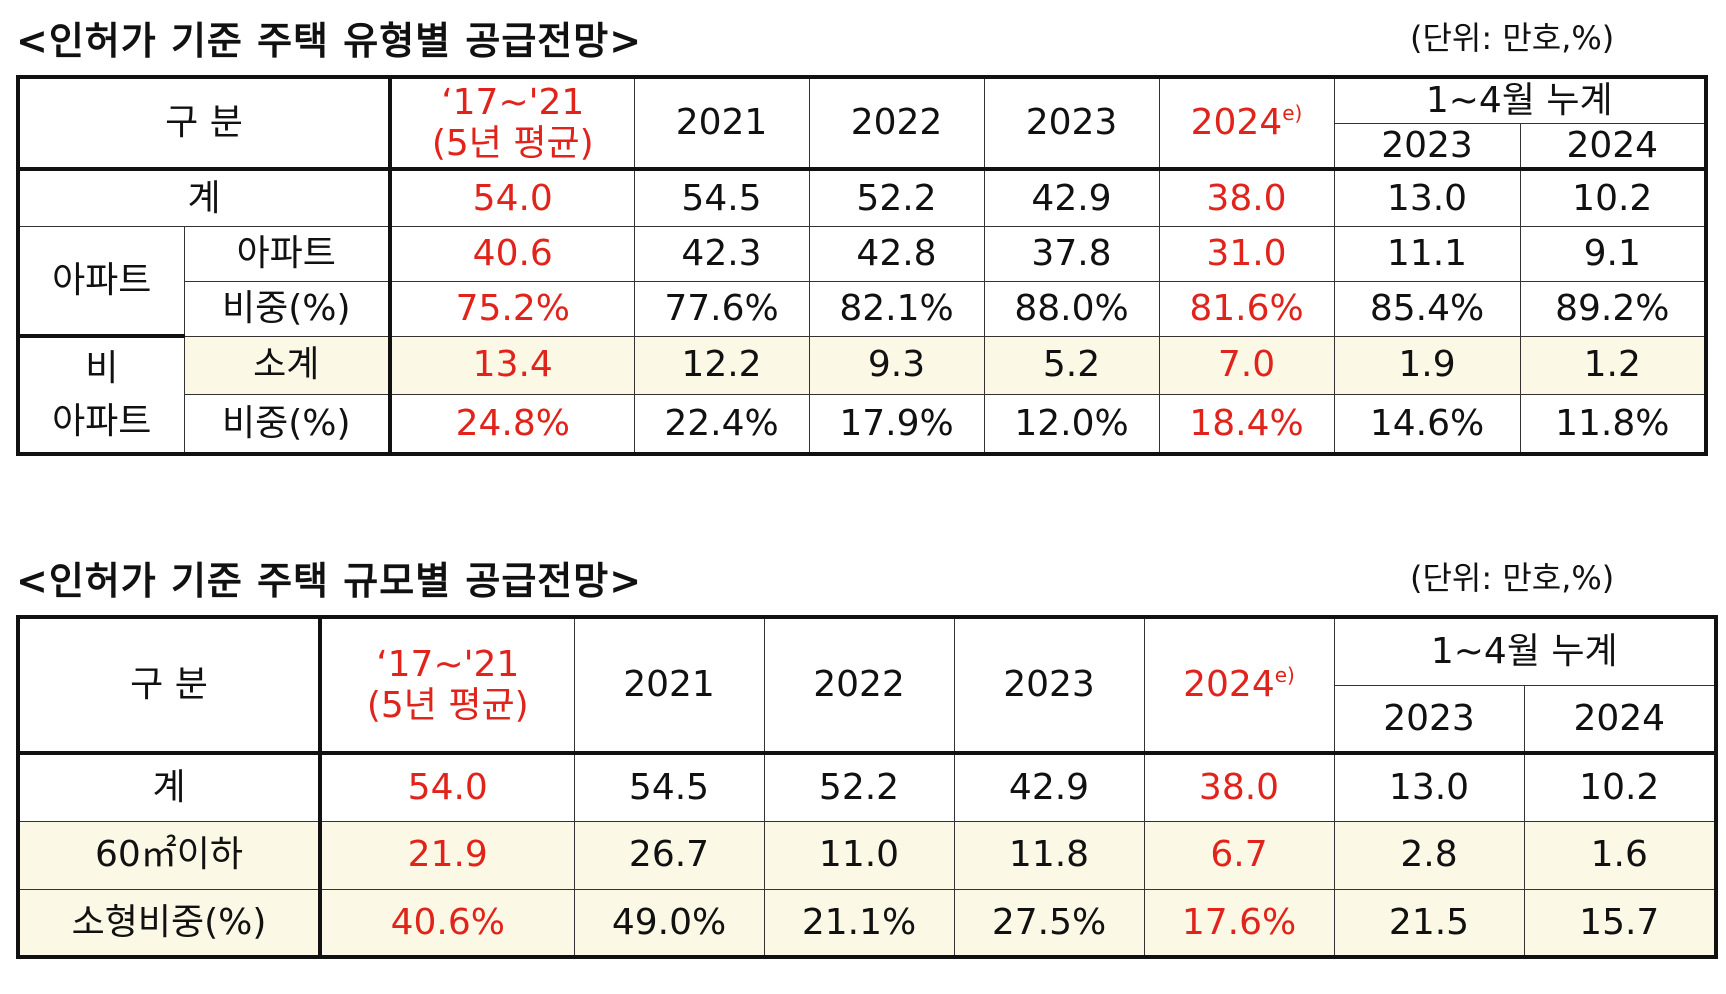 This screenshot has width=1726, height=994. What do you see at coordinates (1071, 365) in the screenshot?
I see `t1-nonapt-subtotal-2023: 5.2` at bounding box center [1071, 365].